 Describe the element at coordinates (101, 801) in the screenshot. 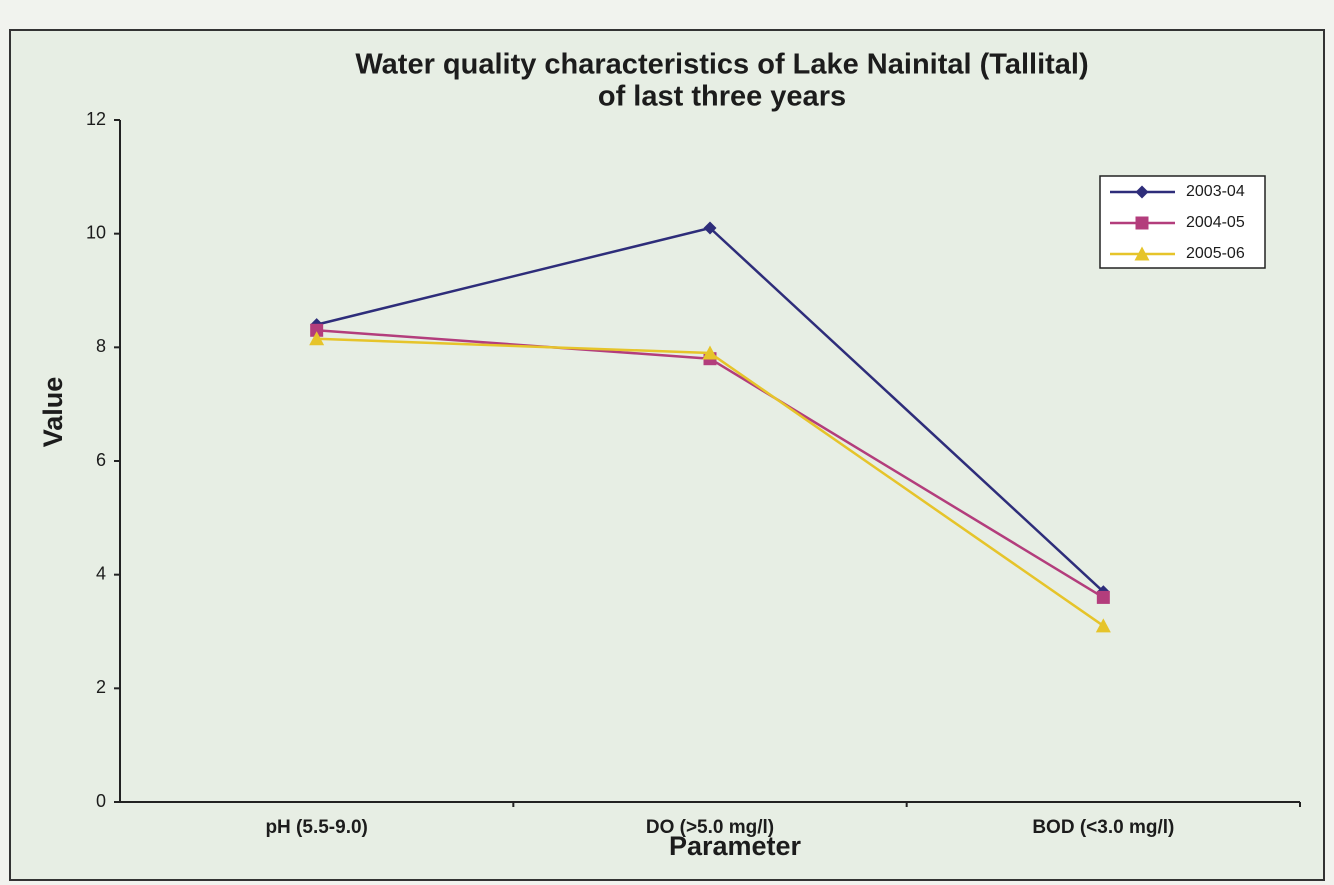

I see `y-tick-label: 0` at that location.